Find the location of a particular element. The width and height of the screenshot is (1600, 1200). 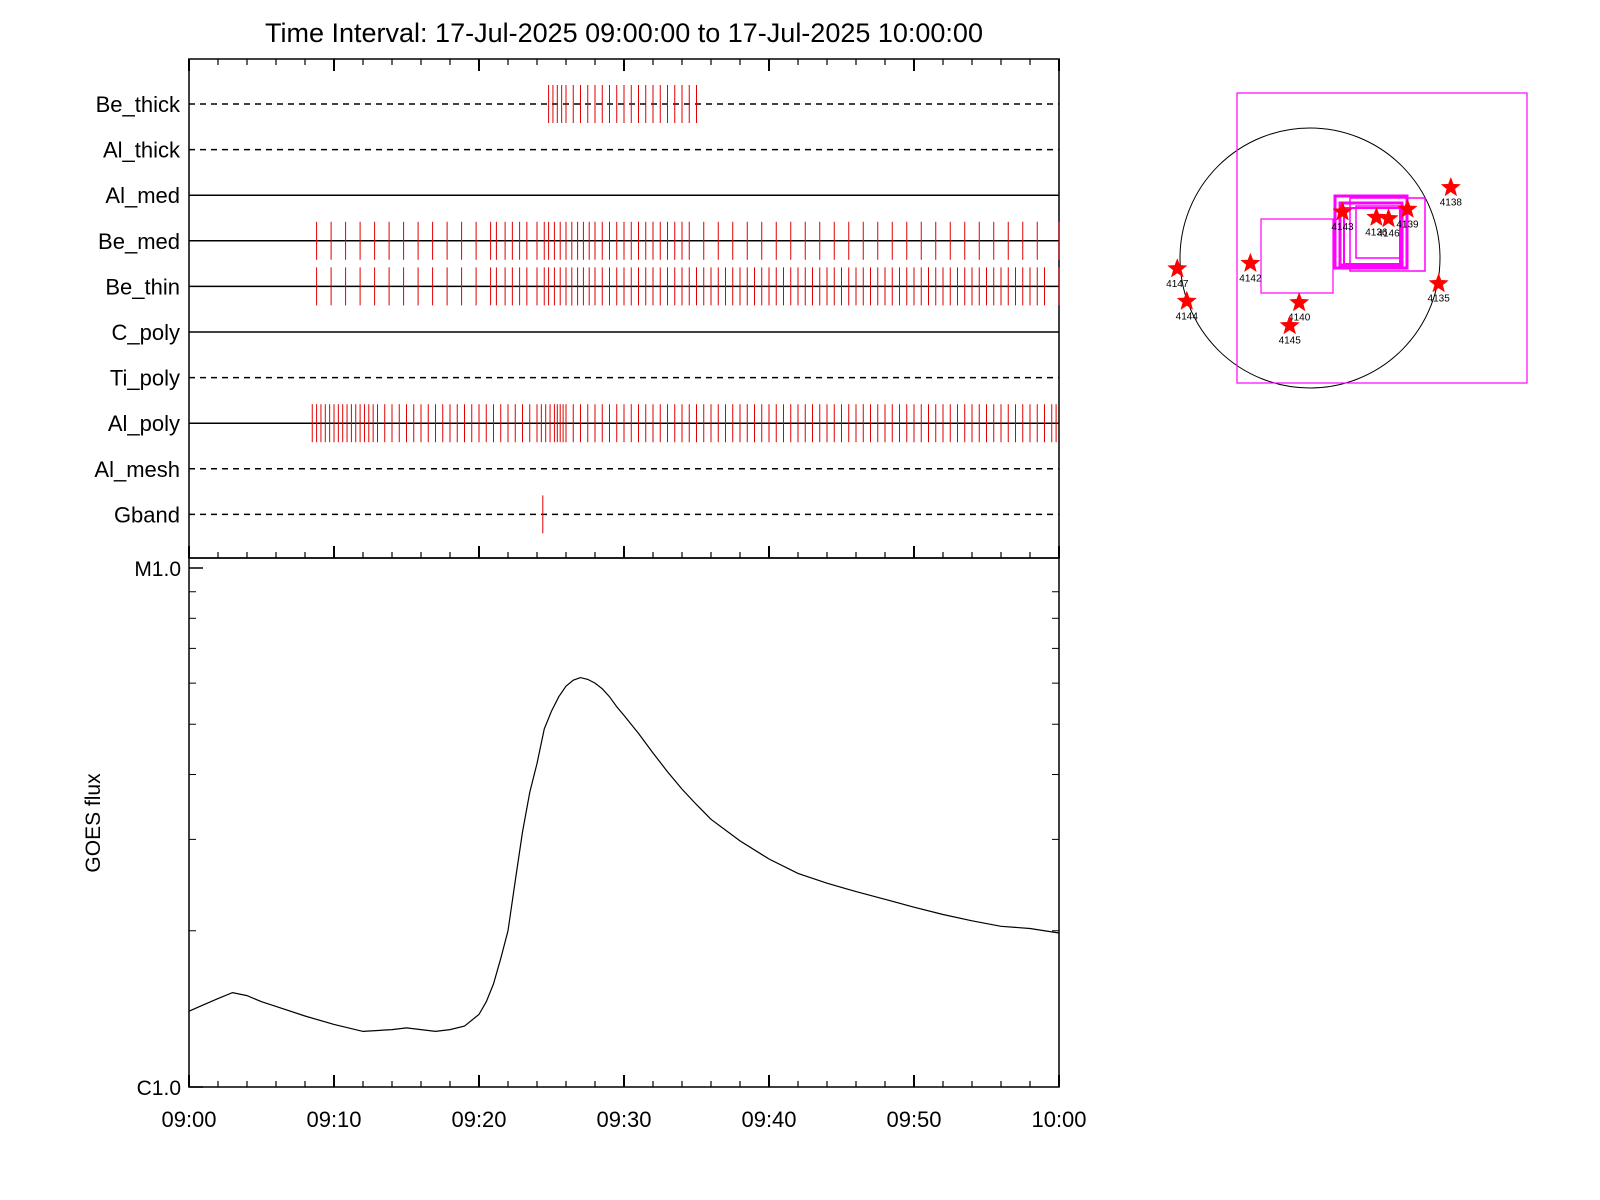

goes-x-tick-label: 09:10 is located at coordinates (333, 1119).